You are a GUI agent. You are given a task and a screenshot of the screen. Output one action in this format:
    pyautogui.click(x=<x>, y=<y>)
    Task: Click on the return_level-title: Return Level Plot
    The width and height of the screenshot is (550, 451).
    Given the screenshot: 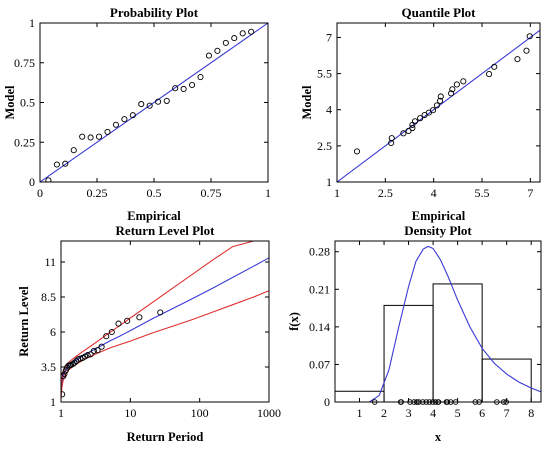 What is the action you would take?
    pyautogui.click(x=166, y=230)
    